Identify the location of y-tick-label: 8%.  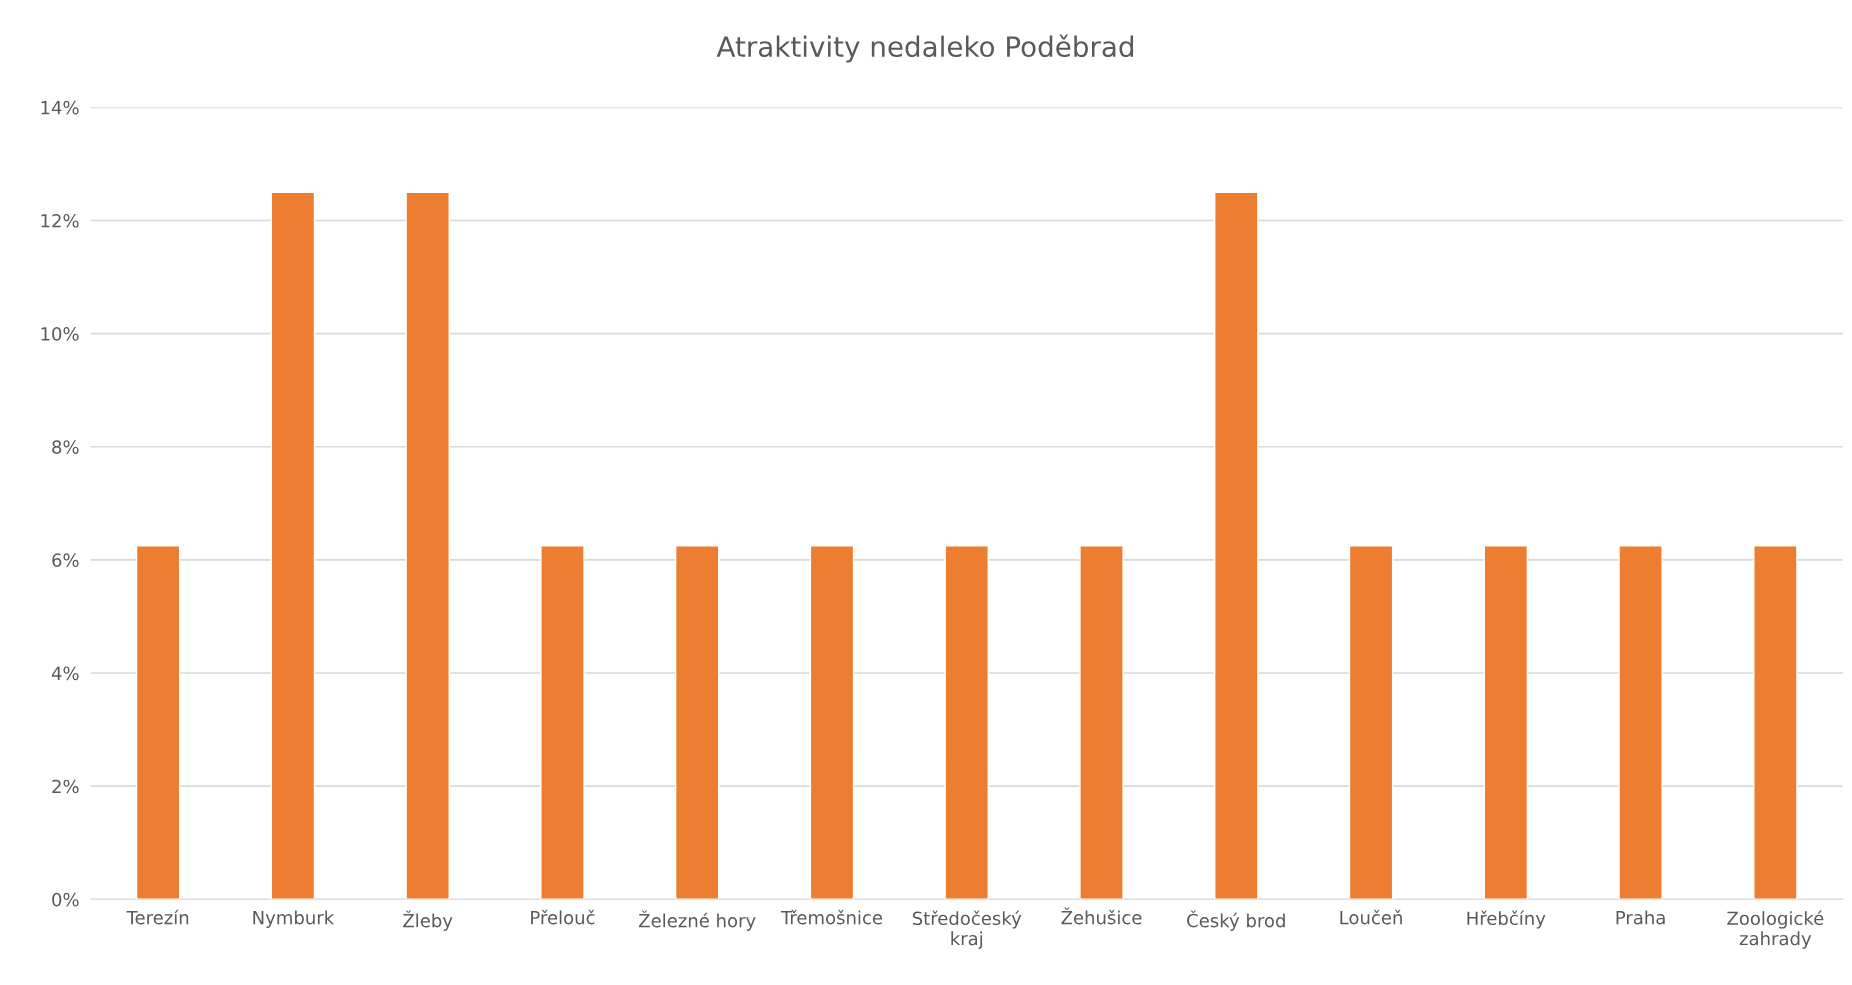
(65, 447).